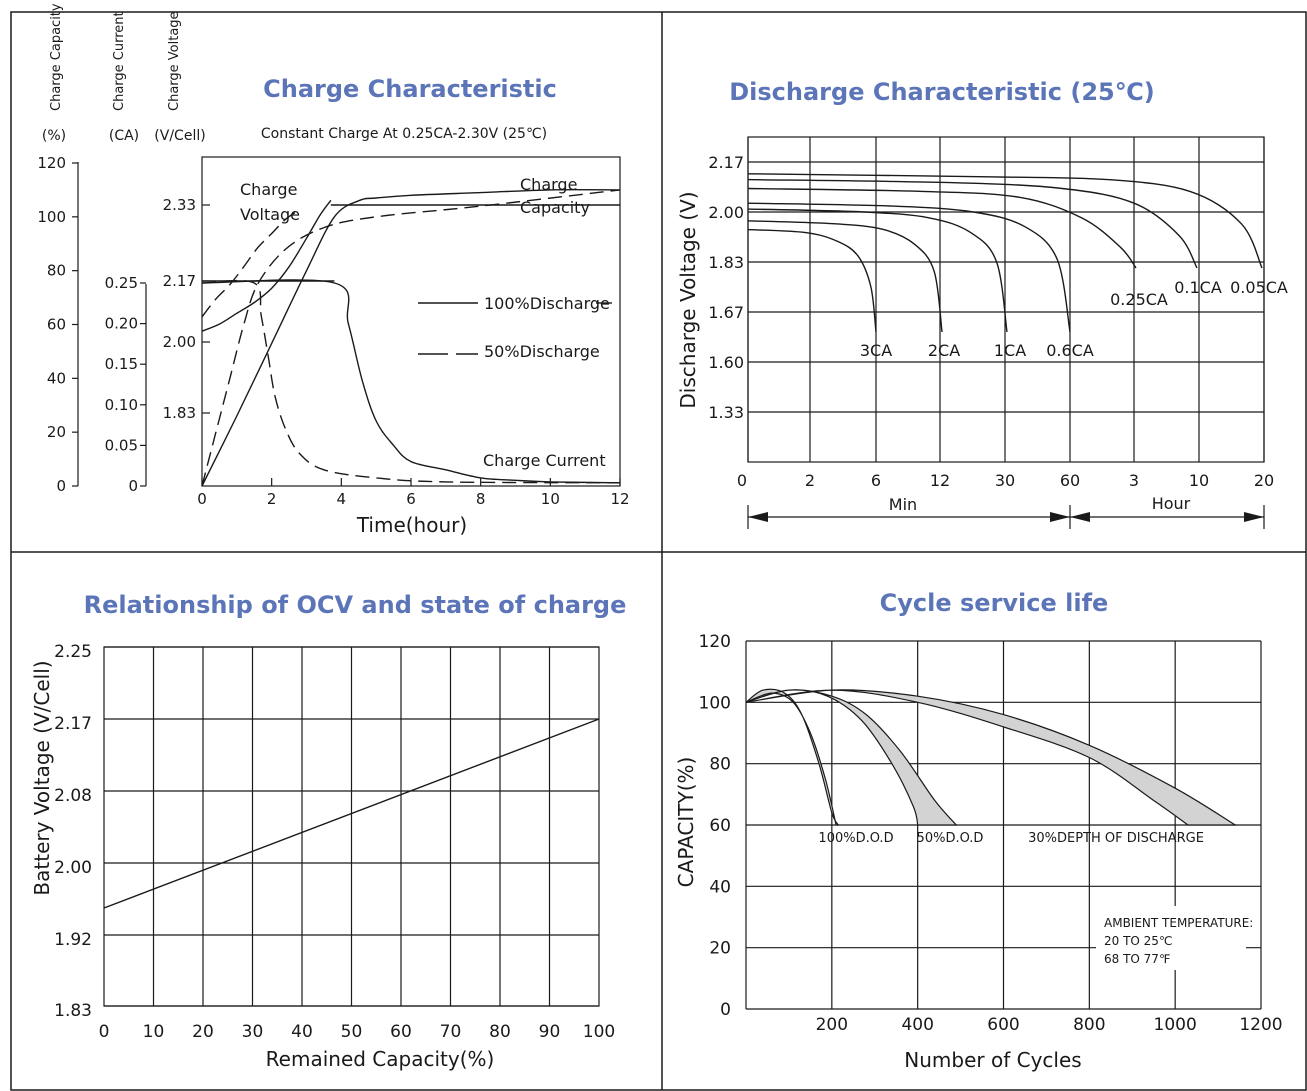  Describe the element at coordinates (54, 136) in the screenshot. I see `capacity-unit: (%)` at that location.